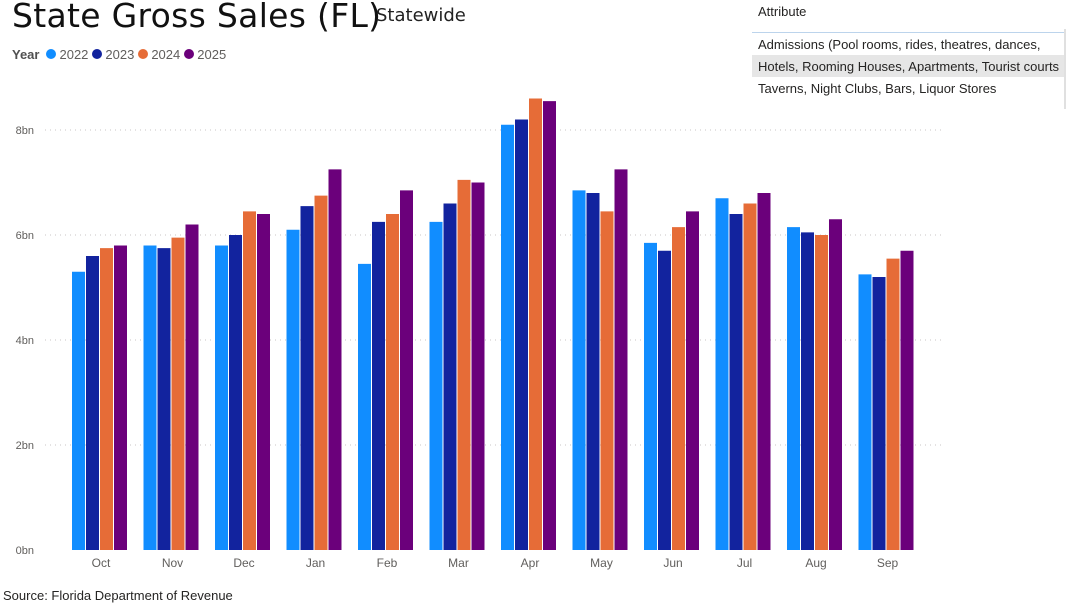 The height and width of the screenshot is (612, 1075). What do you see at coordinates (212, 54) in the screenshot?
I see `legend-label-2025: 2025` at bounding box center [212, 54].